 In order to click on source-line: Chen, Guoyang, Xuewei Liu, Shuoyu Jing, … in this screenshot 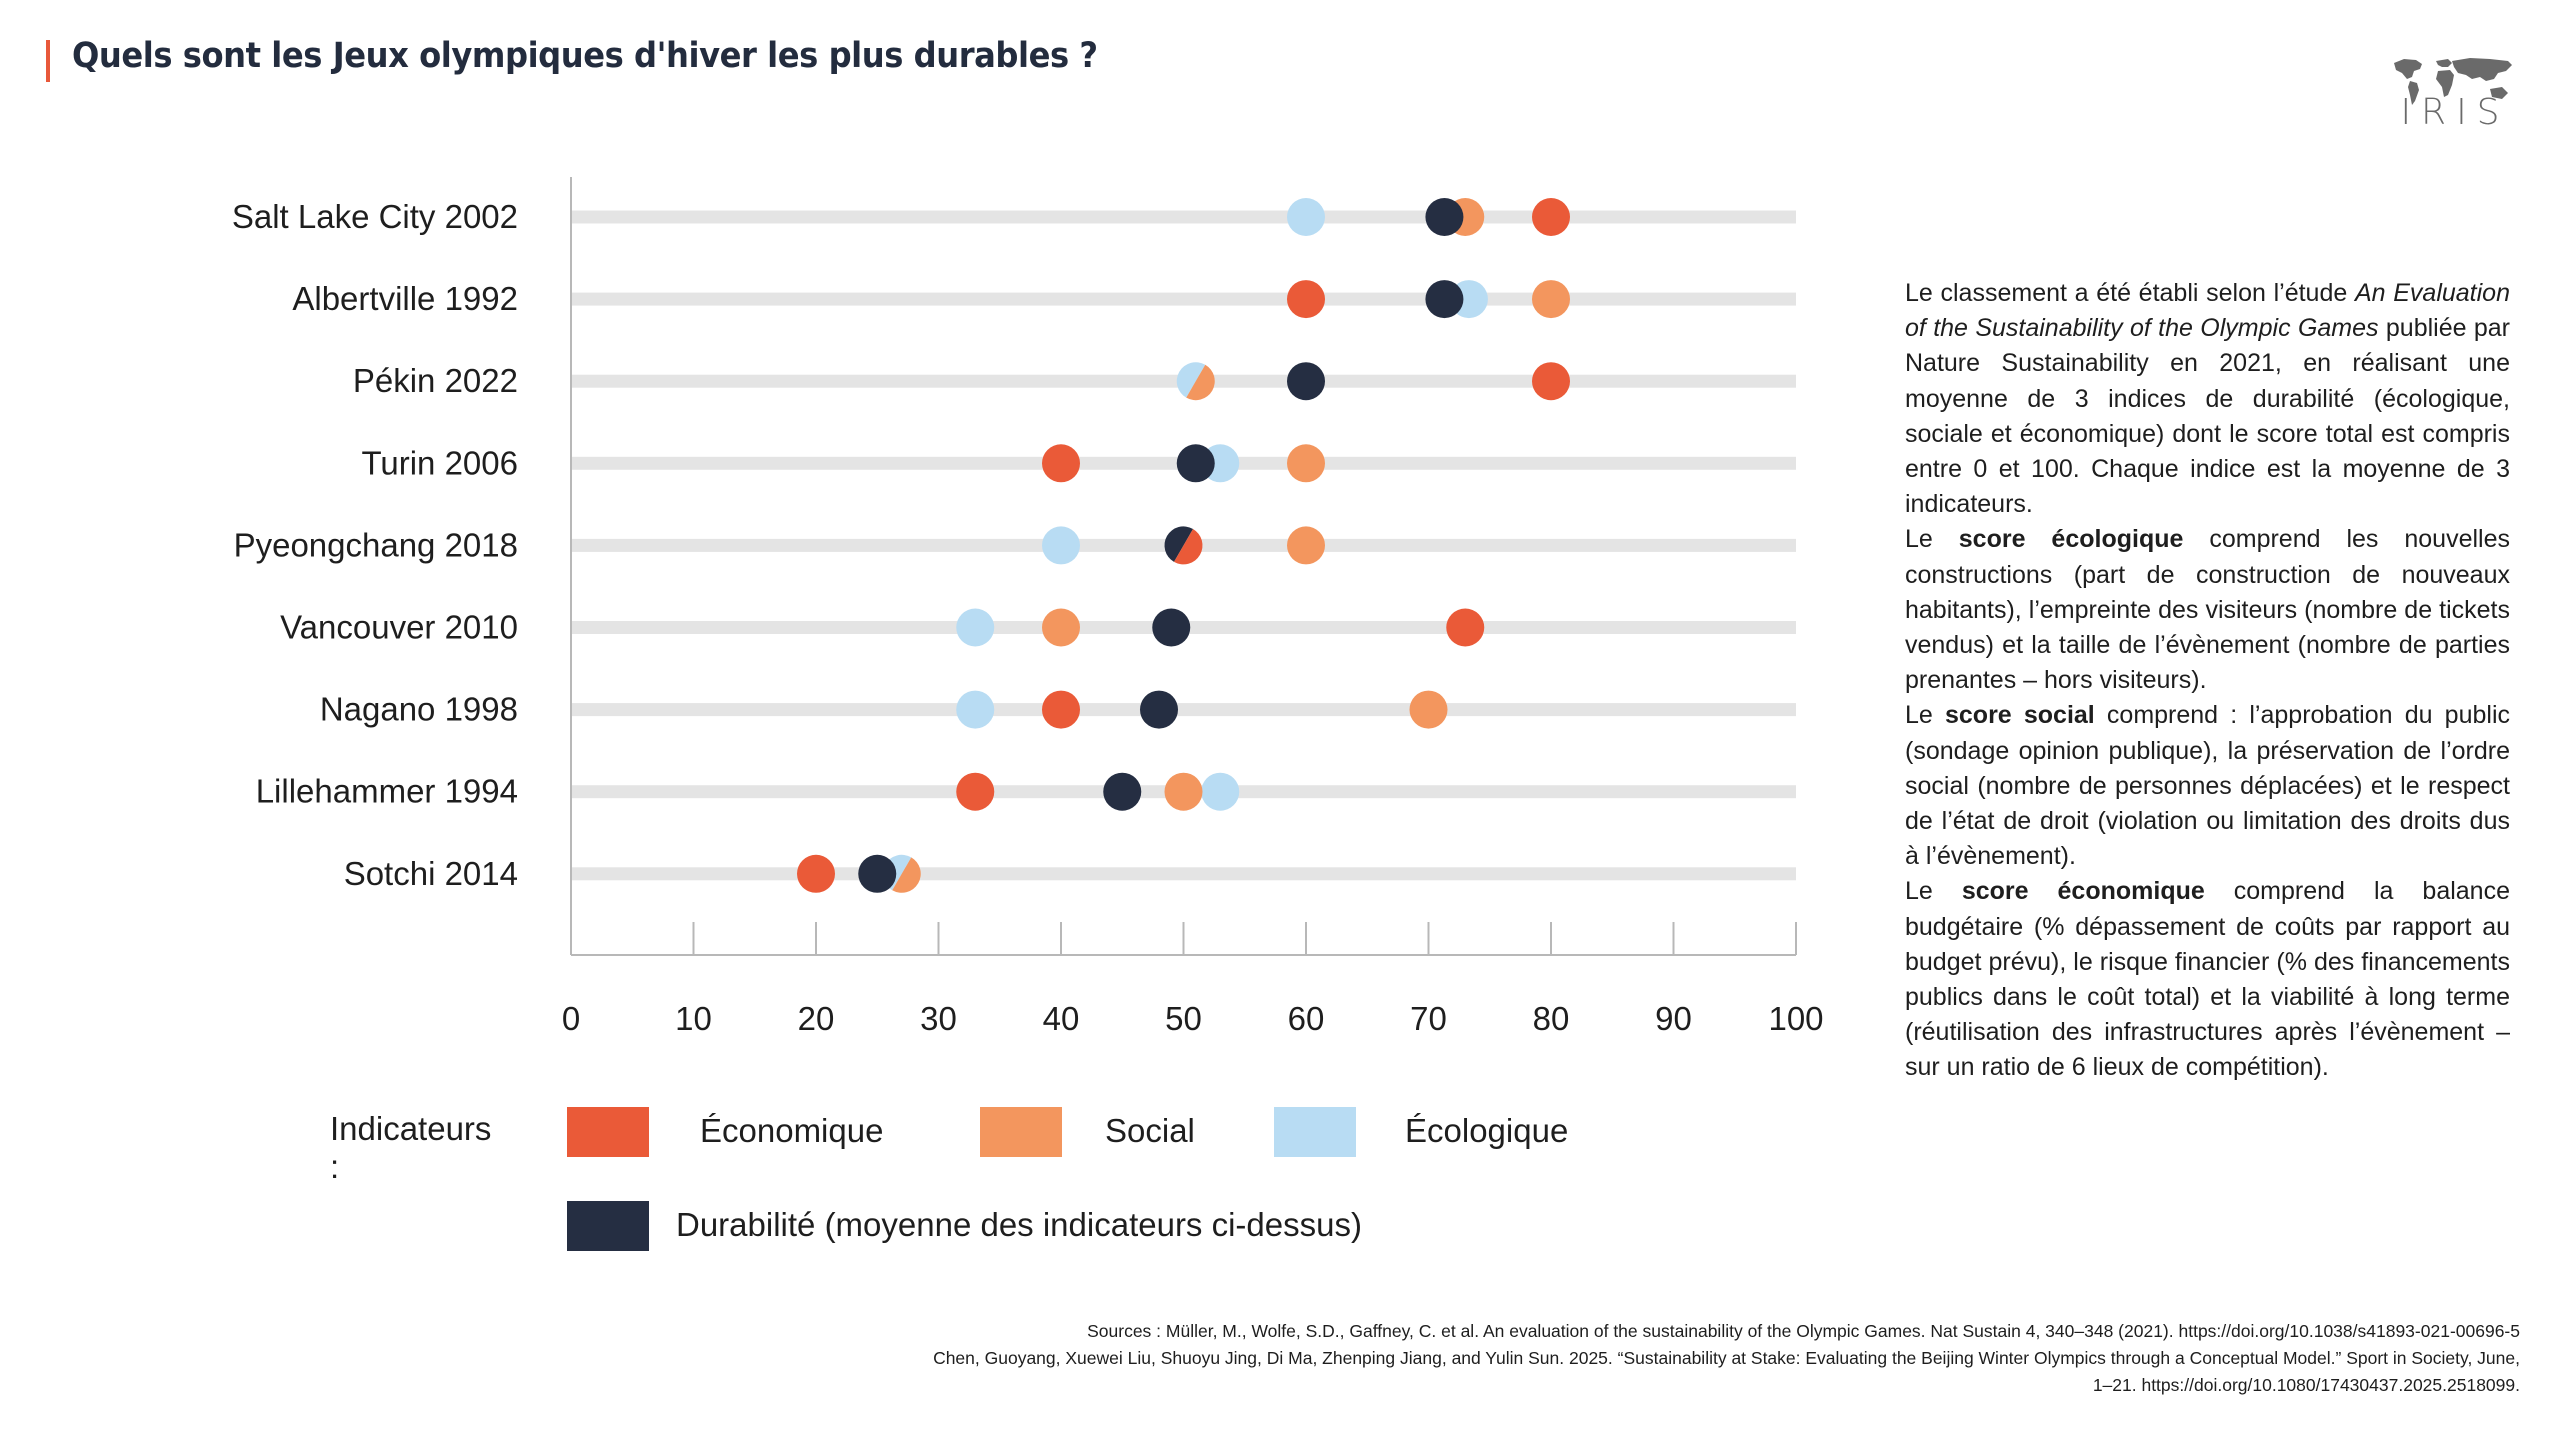, I will do `click(1726, 1371)`.